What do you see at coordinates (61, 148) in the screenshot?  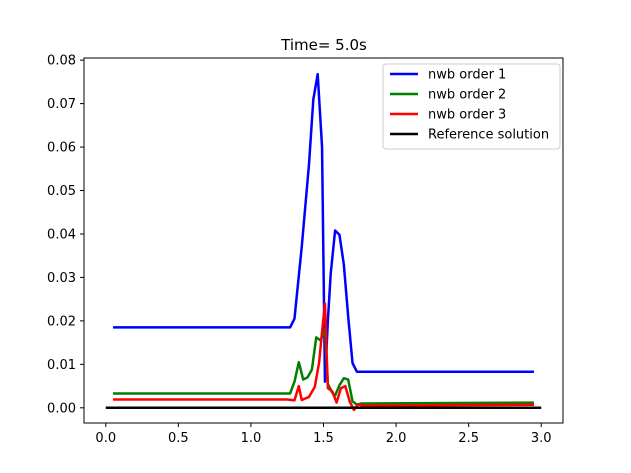 I see `y-tick-label: 0.06` at bounding box center [61, 148].